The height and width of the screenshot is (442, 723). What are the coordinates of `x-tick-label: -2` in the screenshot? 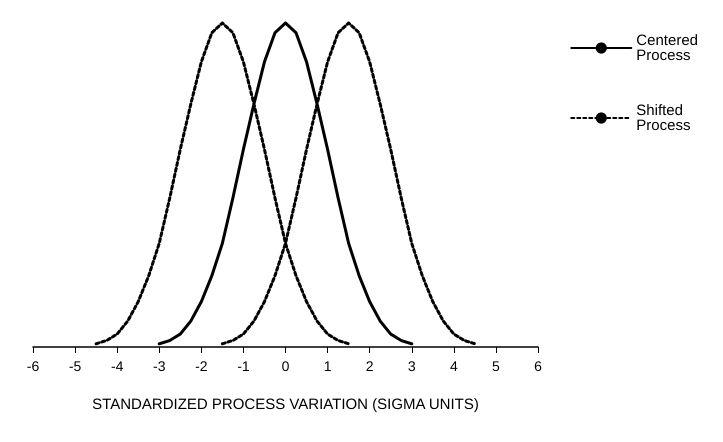 It's located at (201, 366).